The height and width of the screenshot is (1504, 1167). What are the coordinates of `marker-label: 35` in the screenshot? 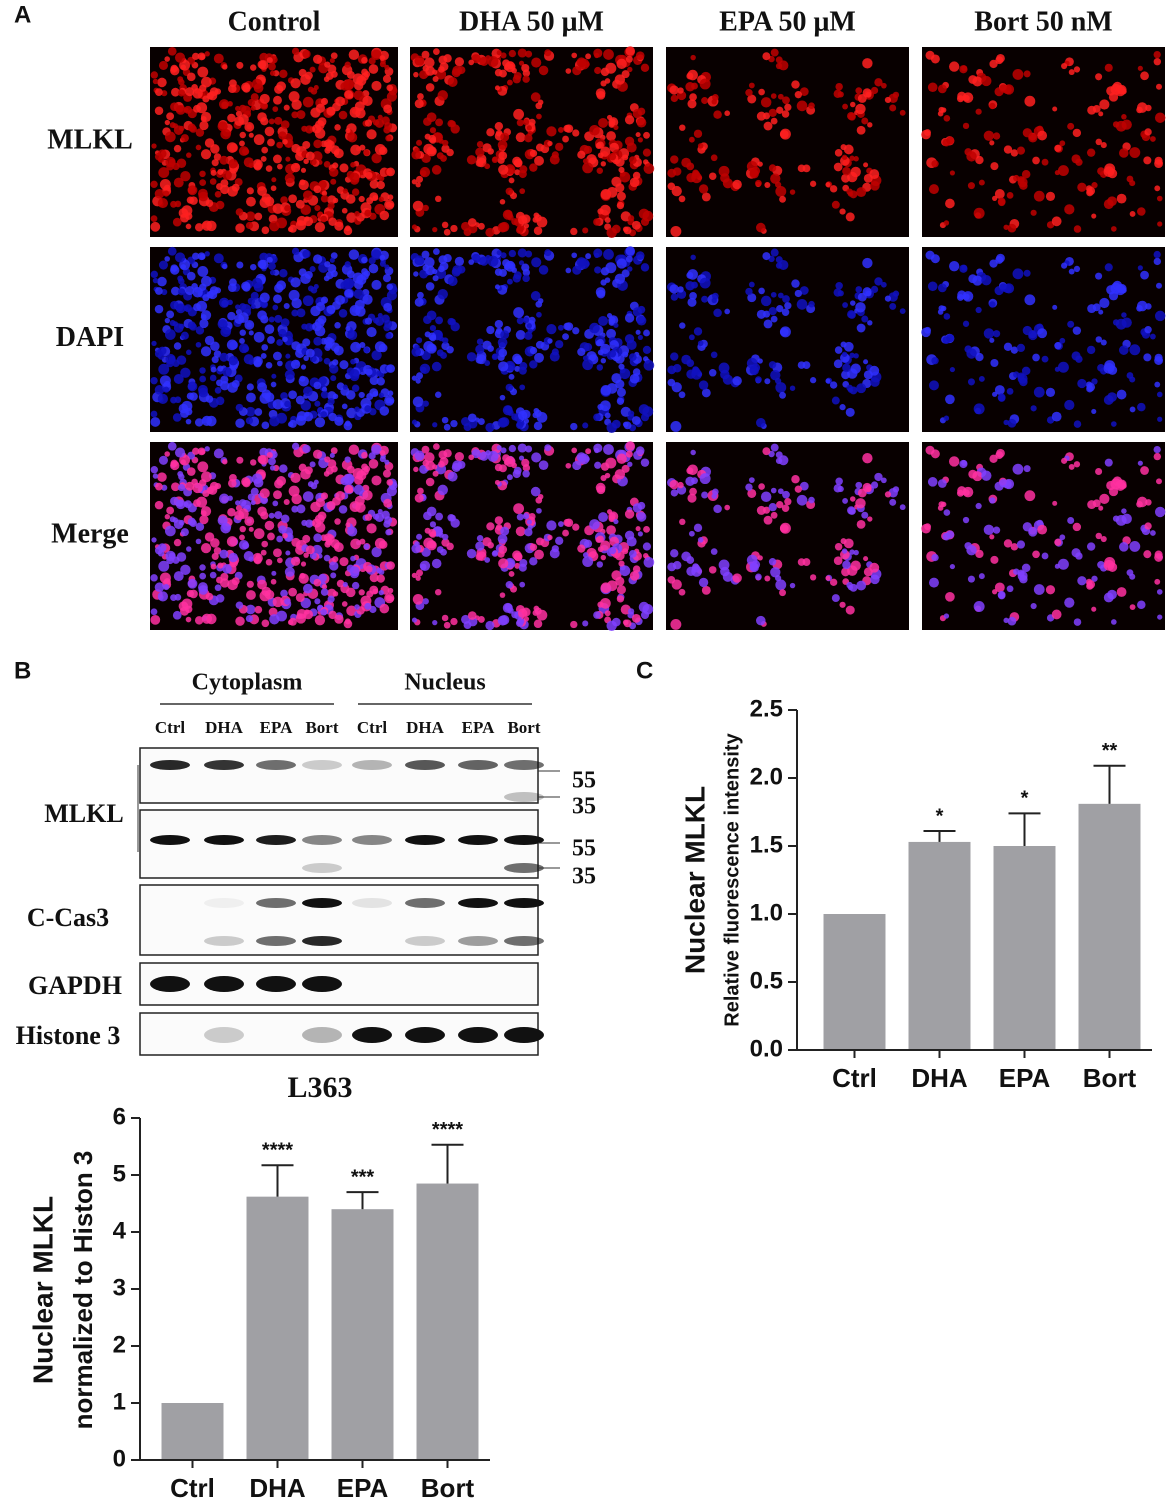 It's located at (584, 807).